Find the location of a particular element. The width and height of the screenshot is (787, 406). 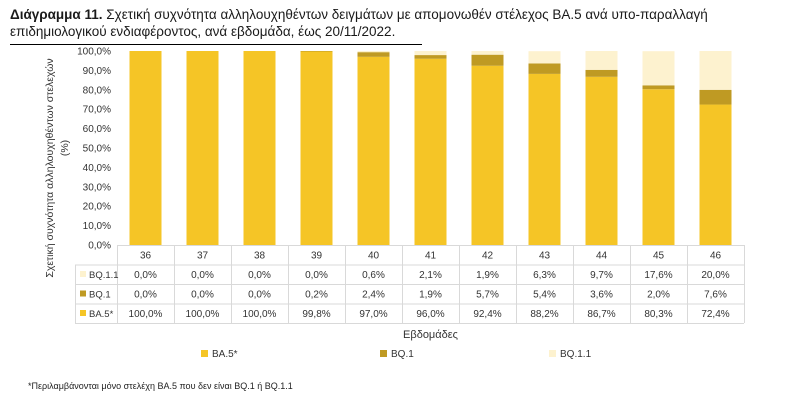

table-cell-value: 20,0% is located at coordinates (715, 275).